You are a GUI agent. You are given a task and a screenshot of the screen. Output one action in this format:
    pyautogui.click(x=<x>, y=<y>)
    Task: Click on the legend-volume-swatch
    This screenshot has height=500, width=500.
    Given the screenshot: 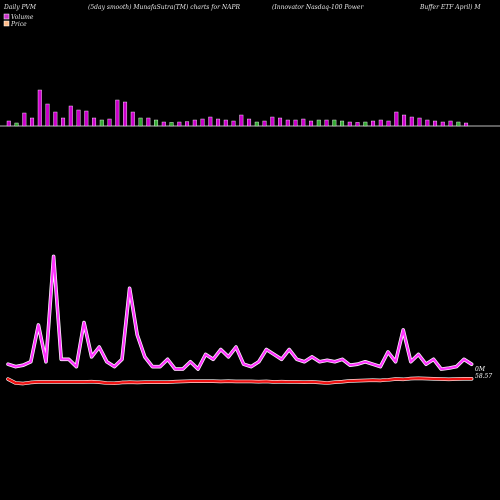 What is the action you would take?
    pyautogui.click(x=6, y=16)
    